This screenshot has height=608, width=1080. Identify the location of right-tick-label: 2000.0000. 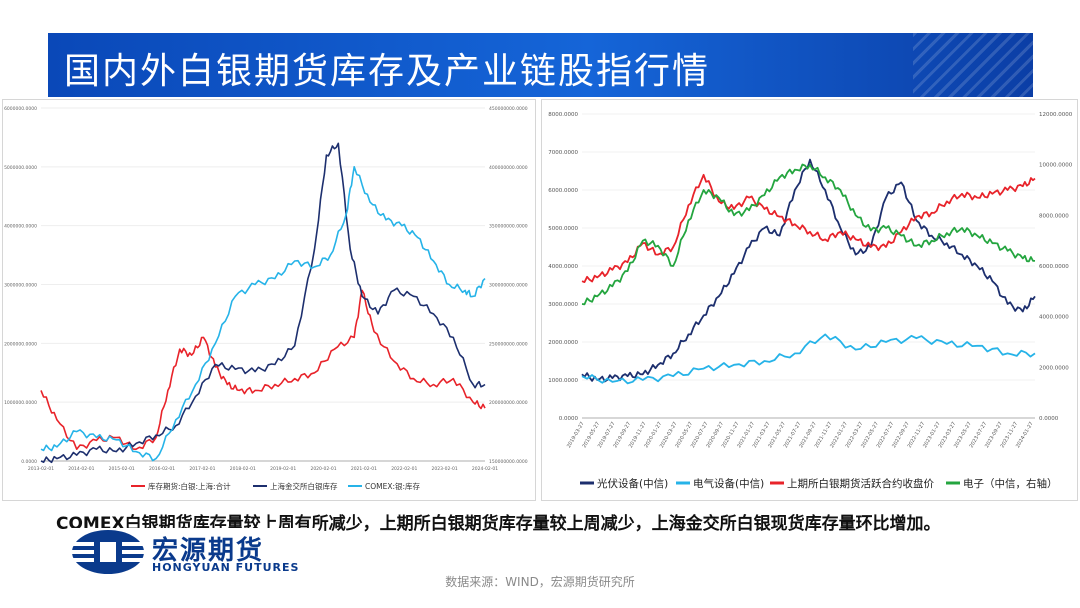
(1054, 368).